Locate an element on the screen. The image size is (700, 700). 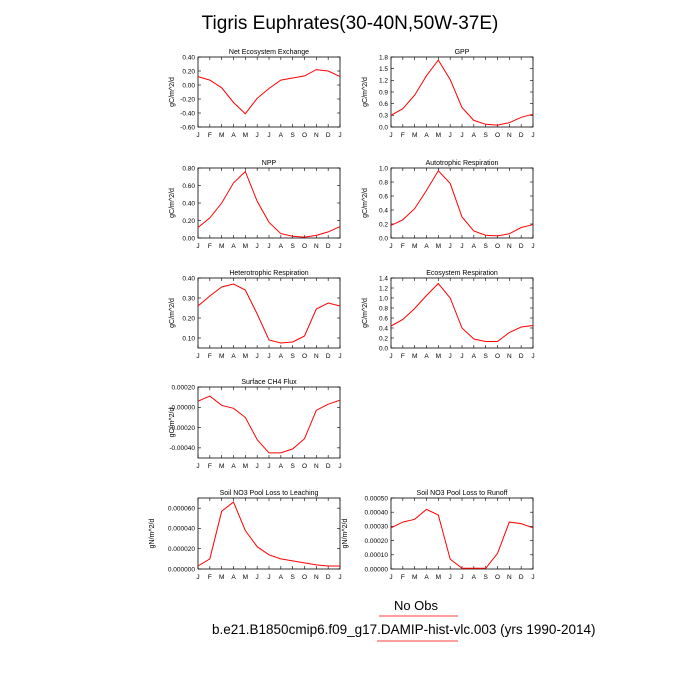
y-tick-label: -0.60 is located at coordinates (187, 127).